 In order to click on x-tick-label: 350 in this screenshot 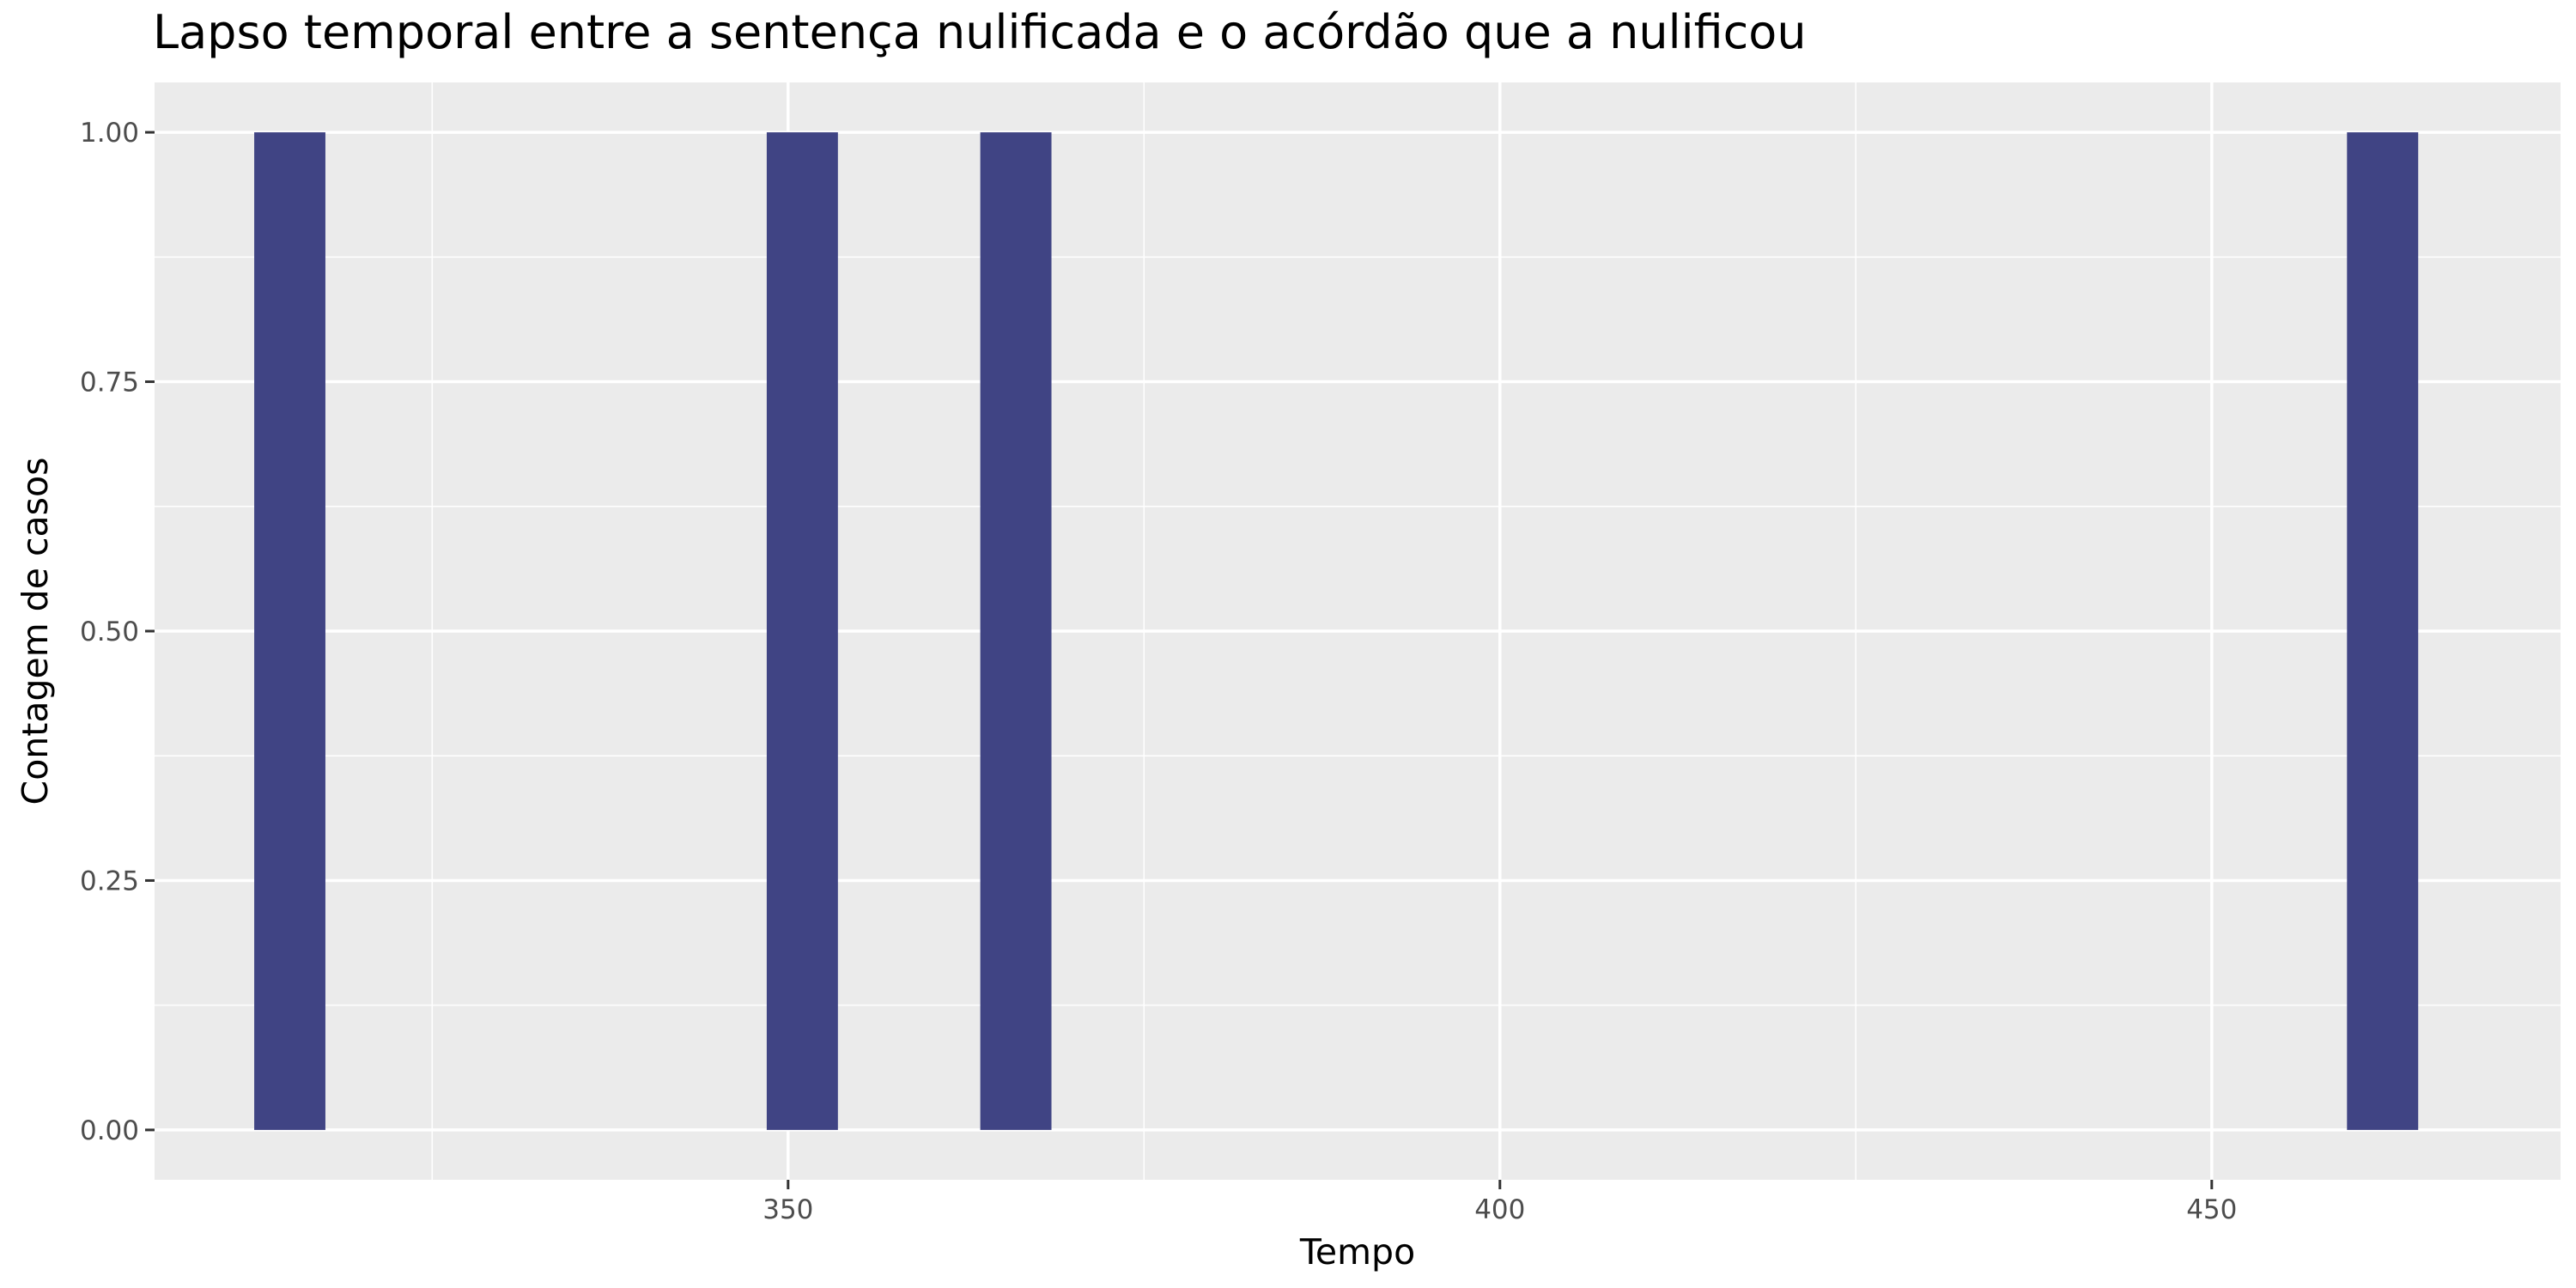, I will do `click(788, 1210)`.